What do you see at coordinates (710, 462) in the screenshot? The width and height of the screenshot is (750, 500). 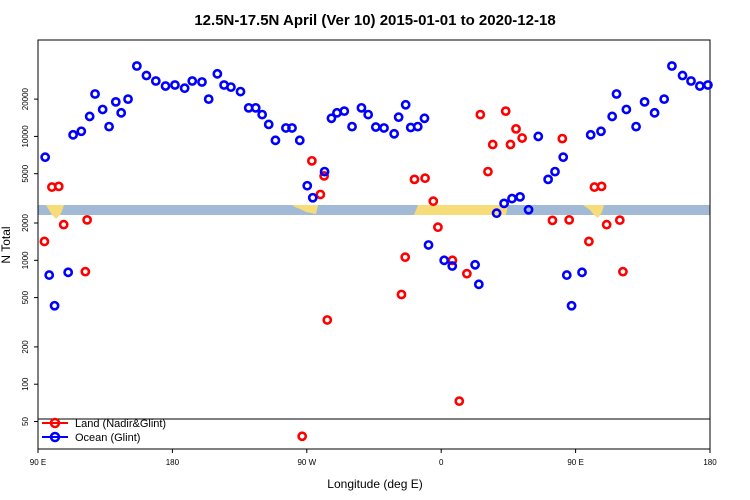 I see `x-tick-label: 180` at bounding box center [710, 462].